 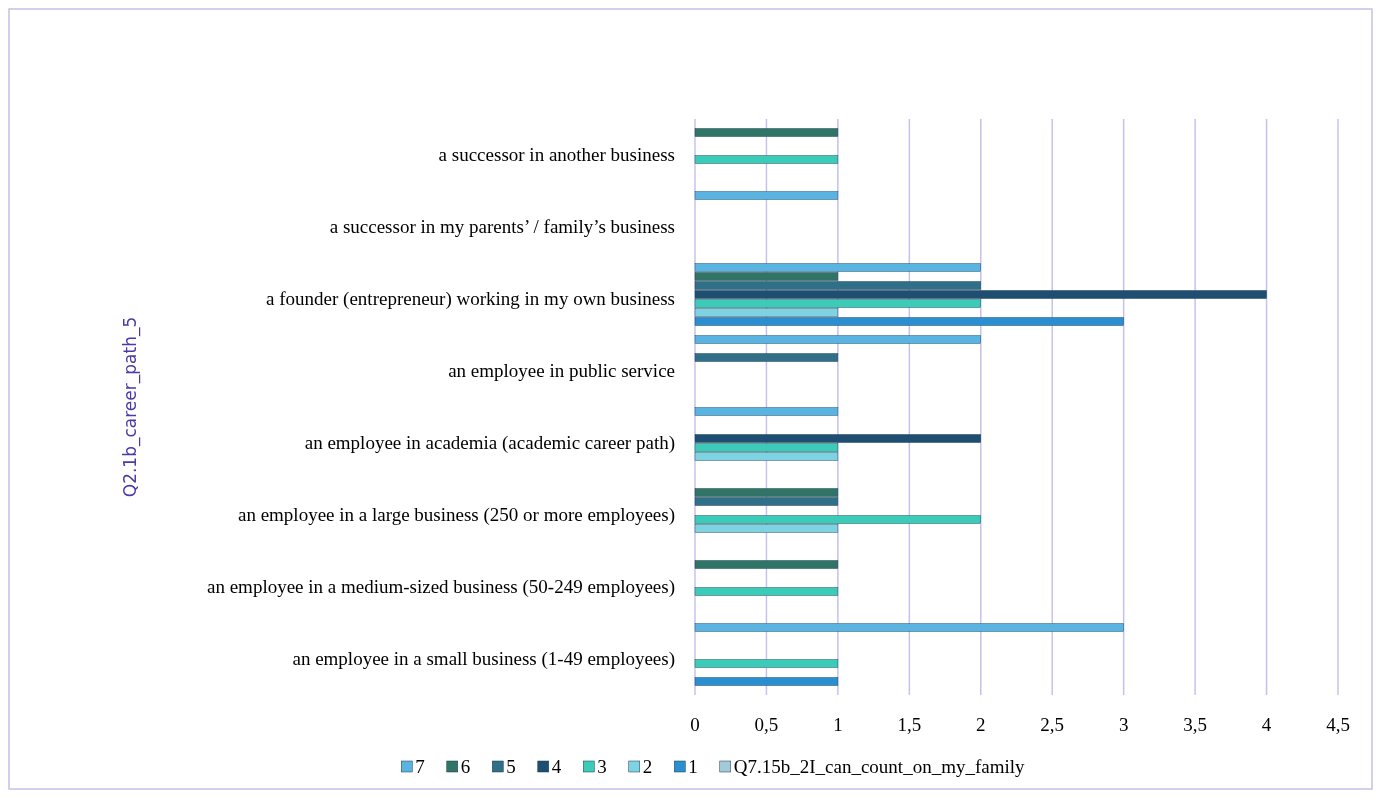 What do you see at coordinates (470, 299) in the screenshot?
I see `y-tick-label: a founder (entrepreneur) working in my own business` at bounding box center [470, 299].